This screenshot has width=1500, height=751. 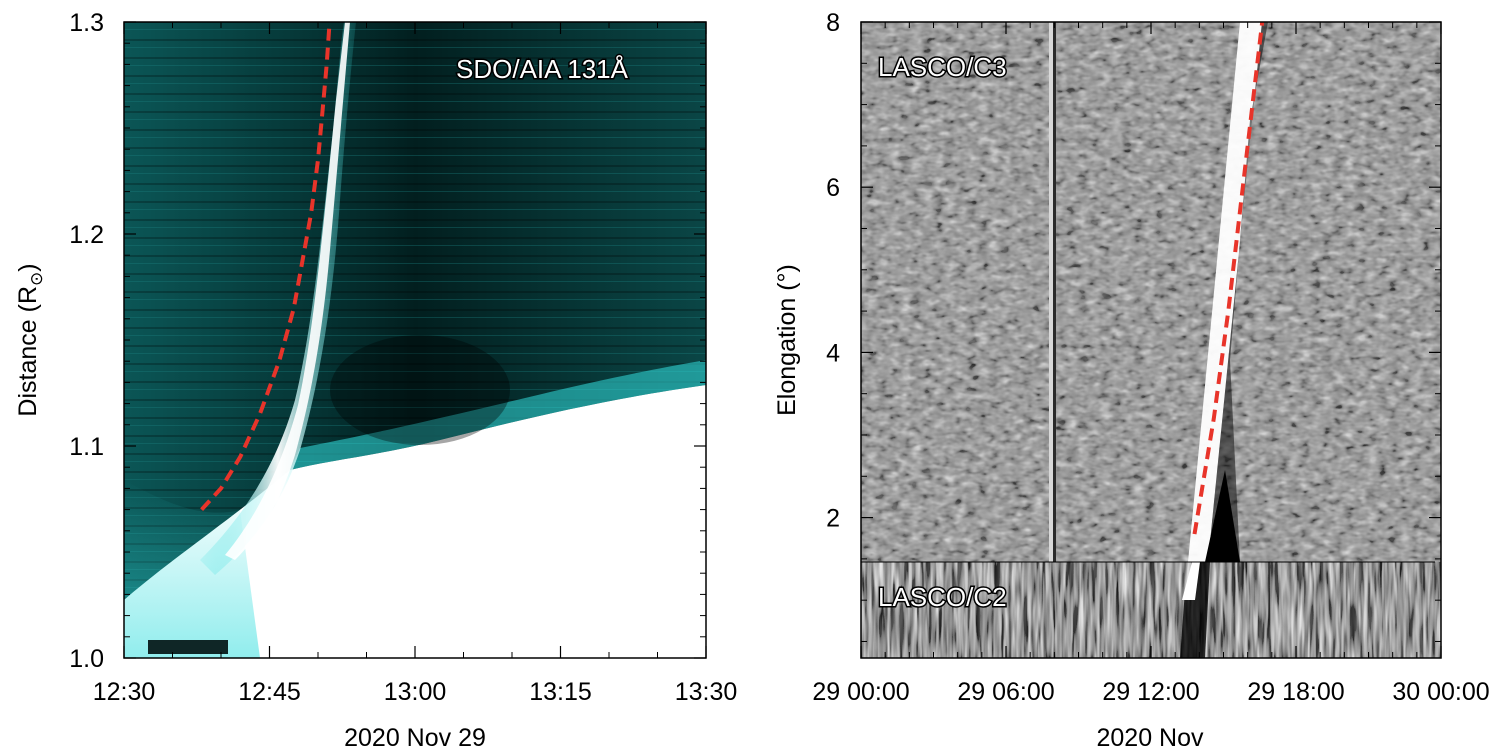 I want to click on lasco-y-tick-label: 6, so click(x=833, y=188).